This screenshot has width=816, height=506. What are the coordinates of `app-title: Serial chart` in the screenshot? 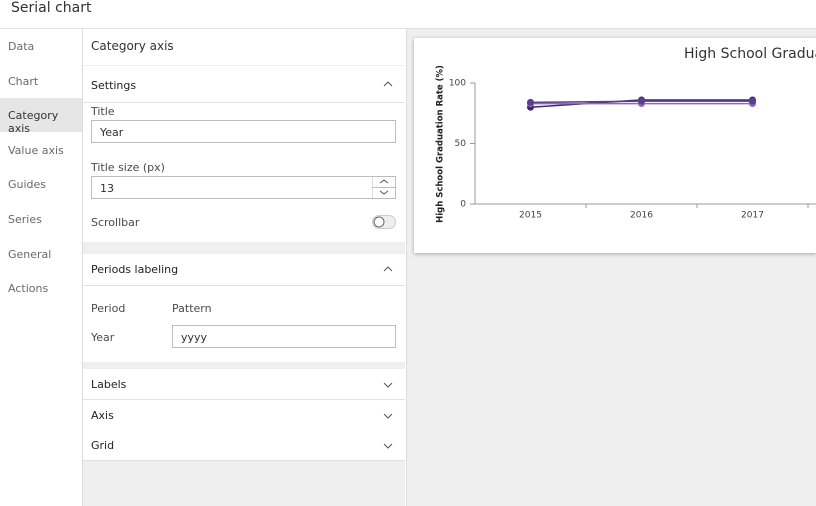 It's located at (51, 8).